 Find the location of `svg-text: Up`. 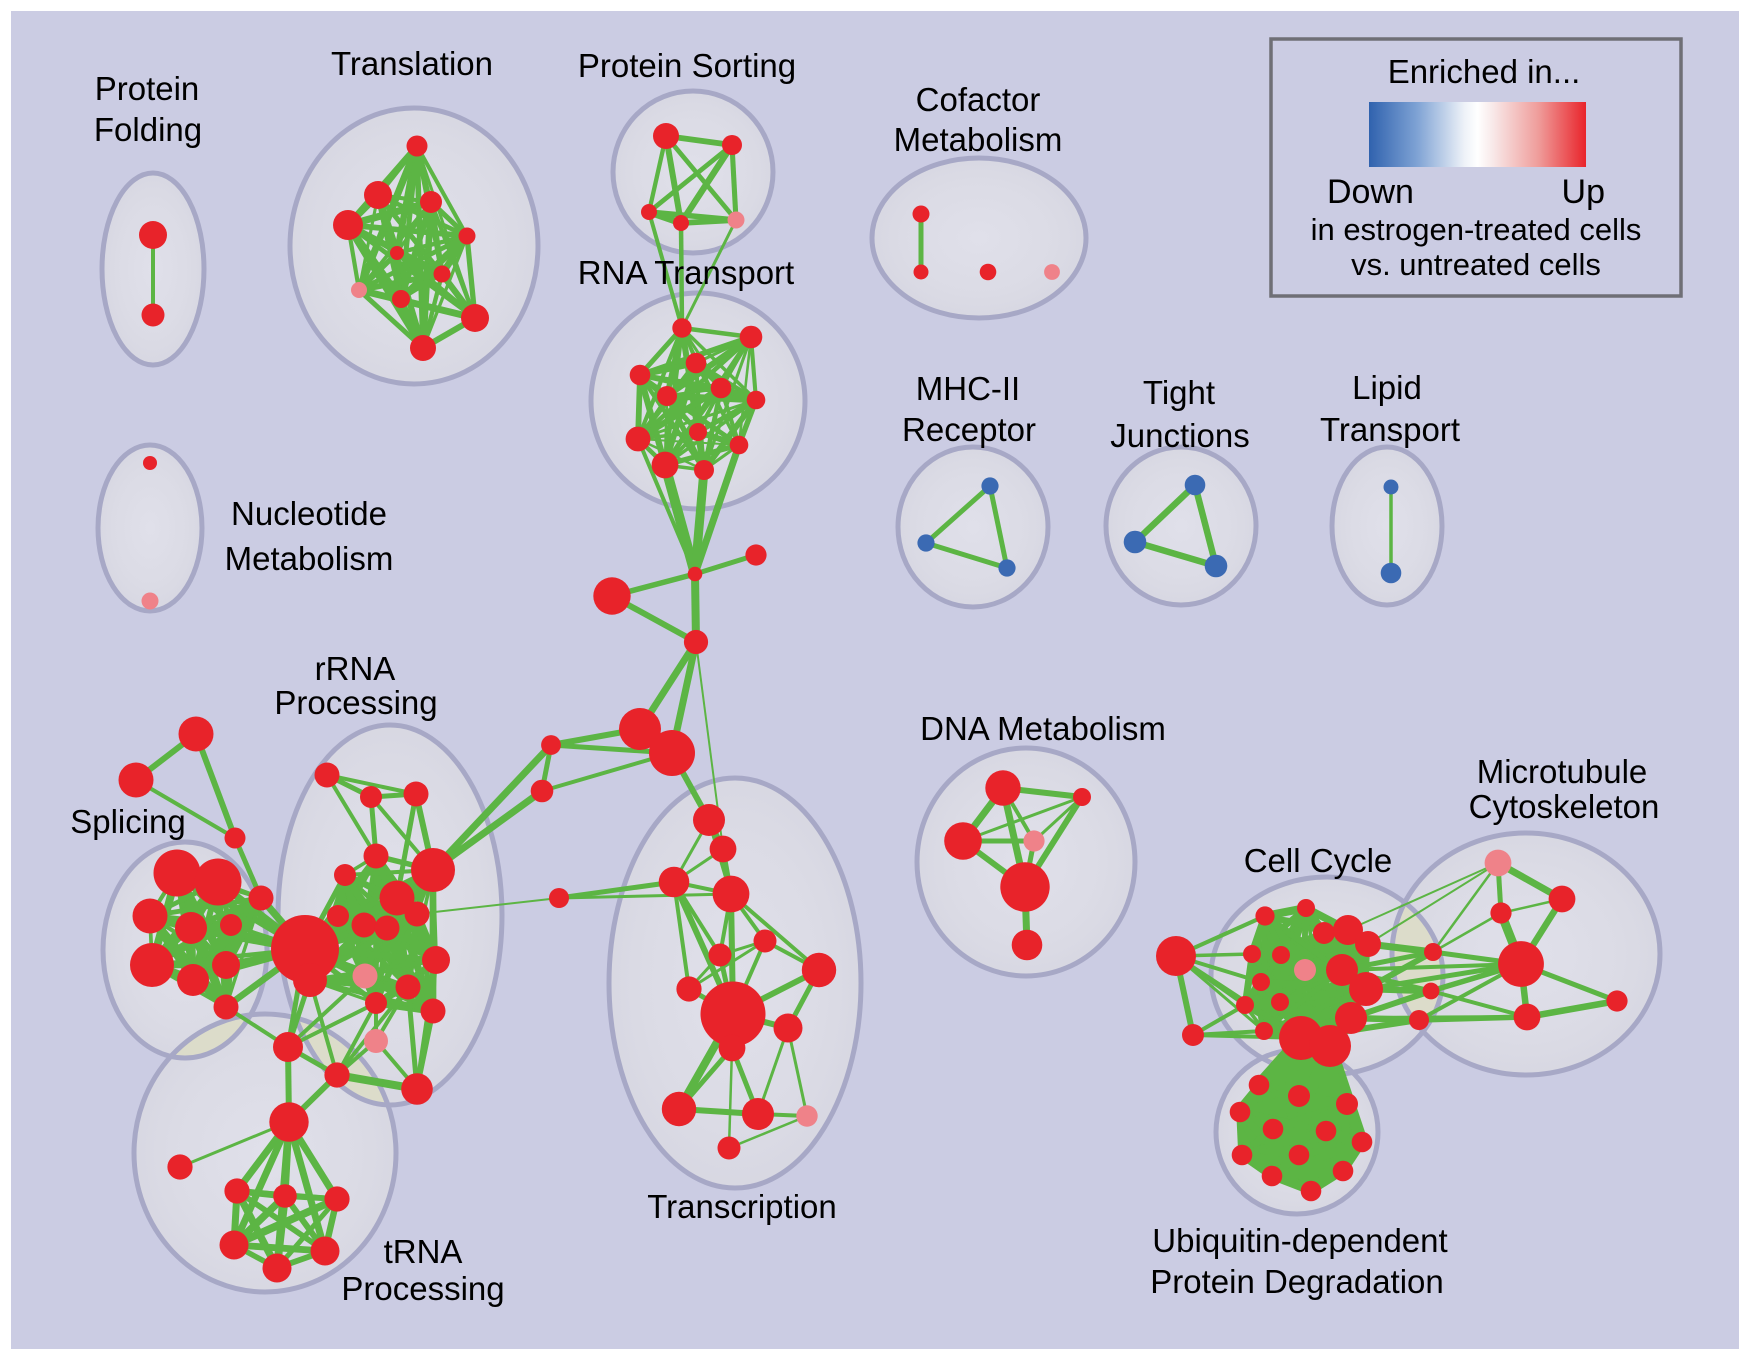

svg-text: Up is located at coordinates (1583, 192).